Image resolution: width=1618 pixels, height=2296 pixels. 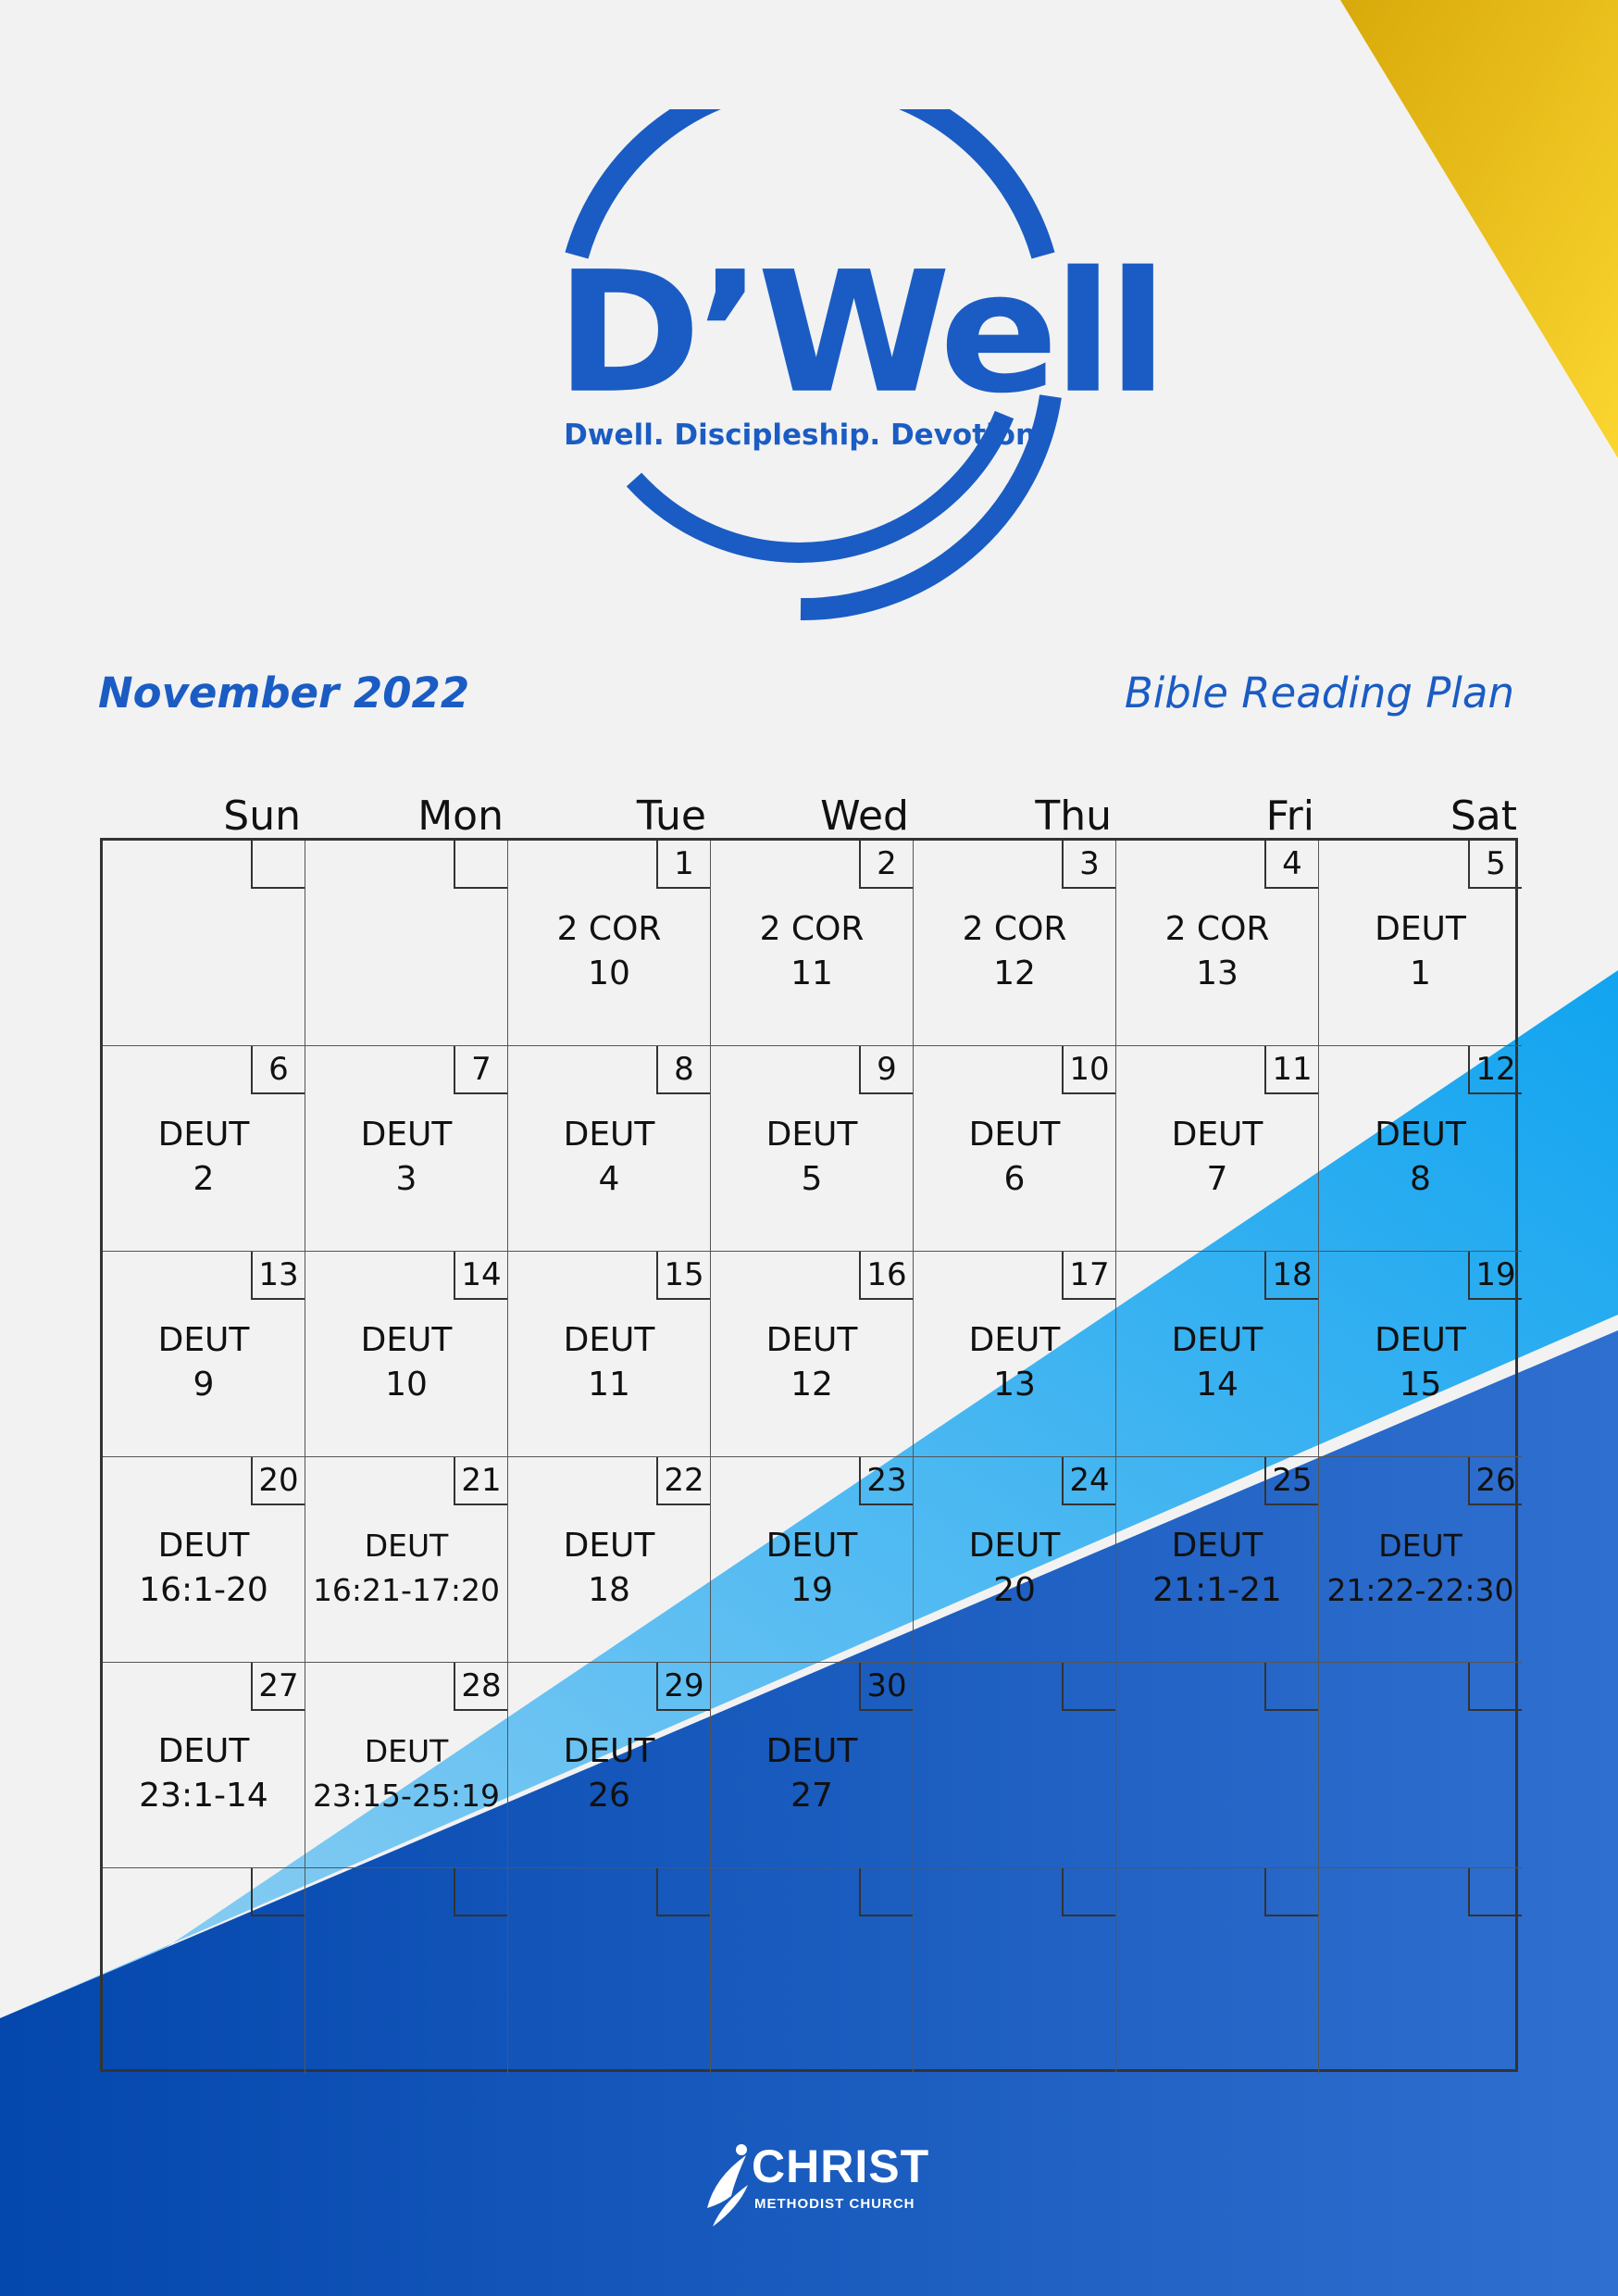 I want to click on reading-chapter: 9, so click(x=204, y=1385).